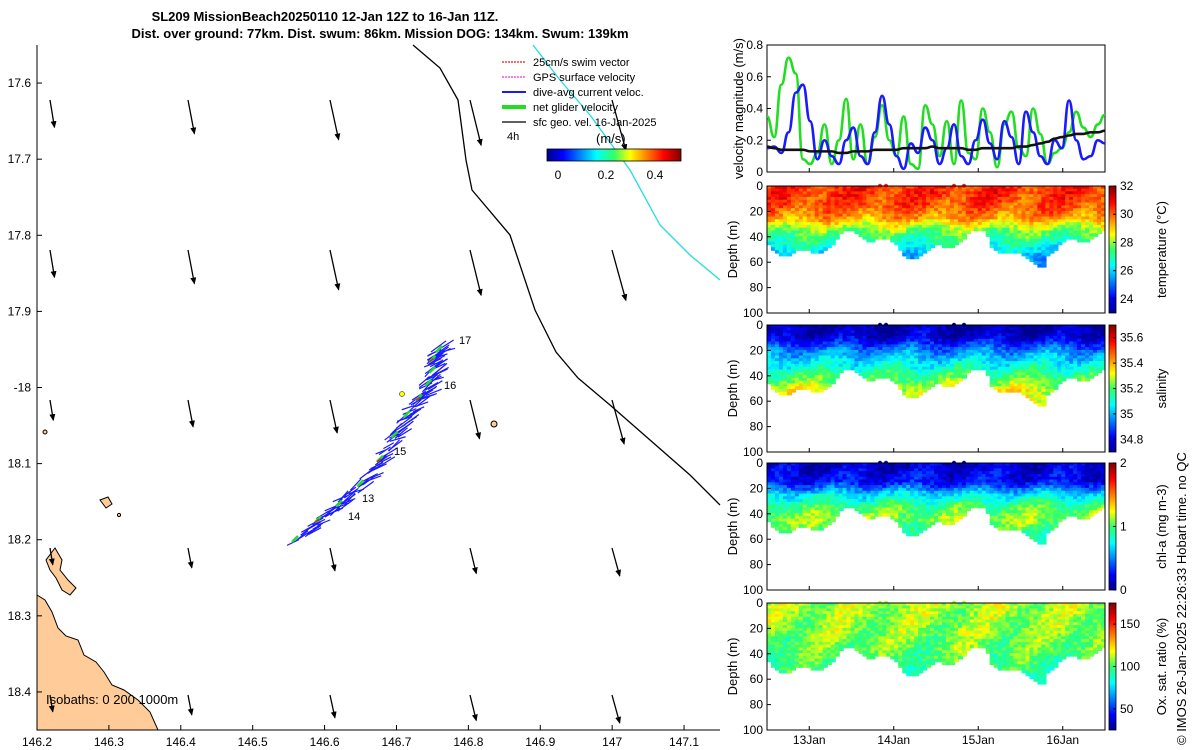  Describe the element at coordinates (757, 237) in the screenshot. I see `depth-tick-label: 40` at that location.